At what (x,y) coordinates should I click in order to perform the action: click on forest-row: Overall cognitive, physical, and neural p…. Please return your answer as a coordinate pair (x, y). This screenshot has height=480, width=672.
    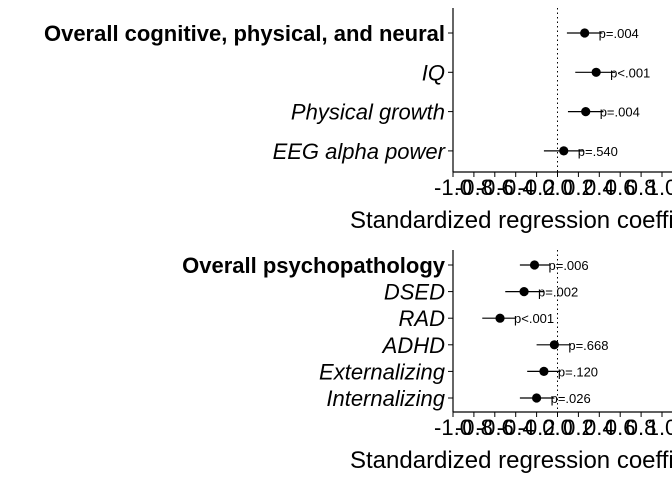
    Looking at the image, I should click on (341, 33).